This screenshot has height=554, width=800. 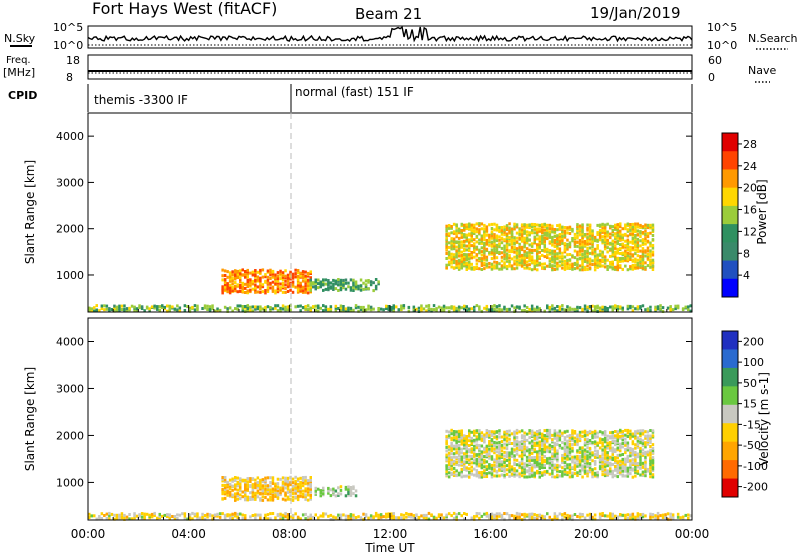 I want to click on velocity-colorbar-tick-label: -50, so click(x=752, y=445).